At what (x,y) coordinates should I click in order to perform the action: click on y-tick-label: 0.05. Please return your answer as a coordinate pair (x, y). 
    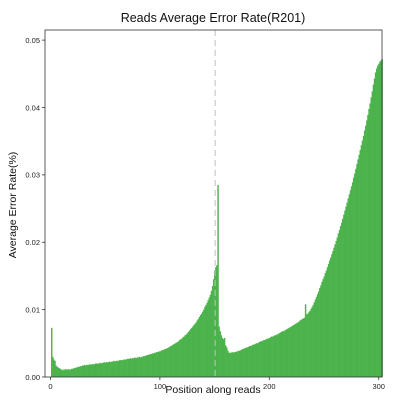
    Looking at the image, I should click on (32, 40).